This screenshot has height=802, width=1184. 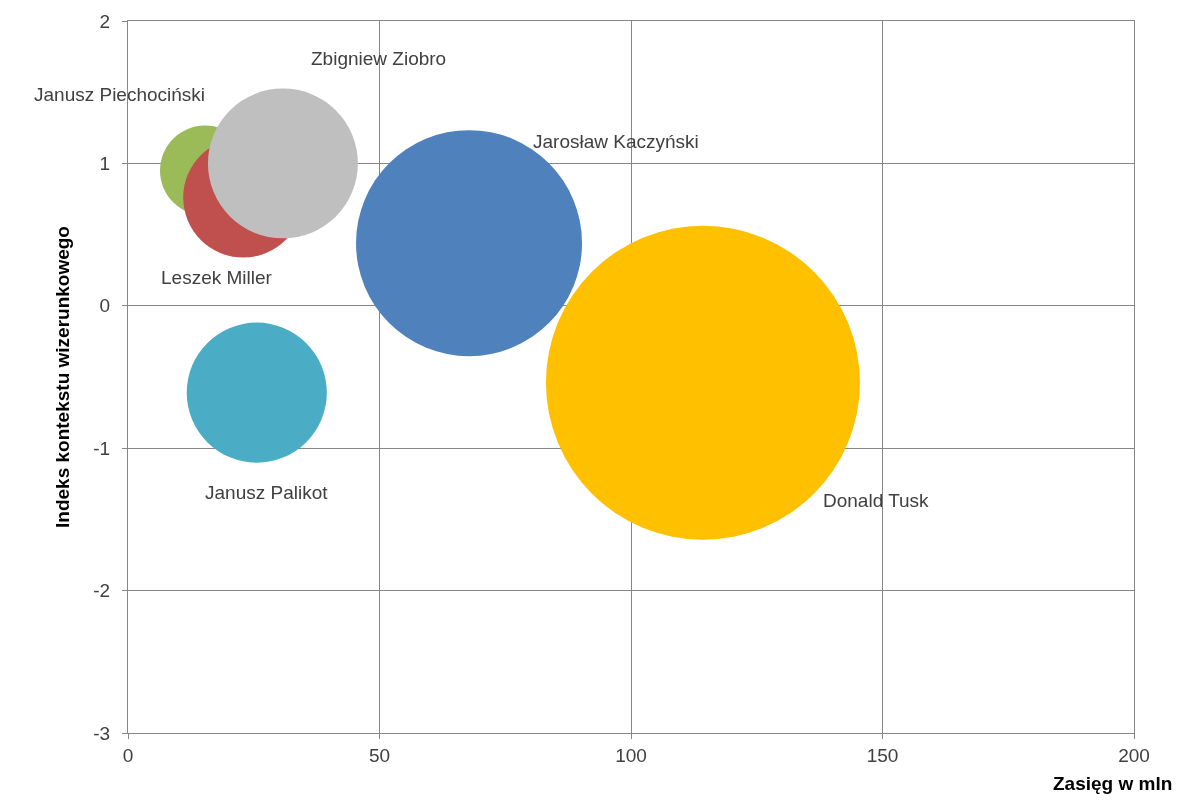 I want to click on x-tick-label: 150, so click(x=882, y=755).